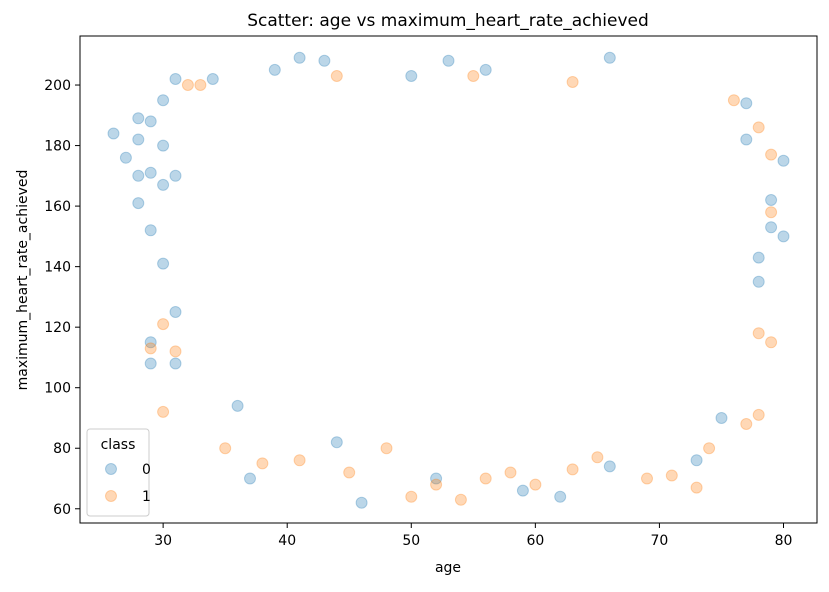 Image resolution: width=829 pixels, height=592 pixels. Describe the element at coordinates (57, 389) in the screenshot. I see `y-tick-label-100: 100` at that location.